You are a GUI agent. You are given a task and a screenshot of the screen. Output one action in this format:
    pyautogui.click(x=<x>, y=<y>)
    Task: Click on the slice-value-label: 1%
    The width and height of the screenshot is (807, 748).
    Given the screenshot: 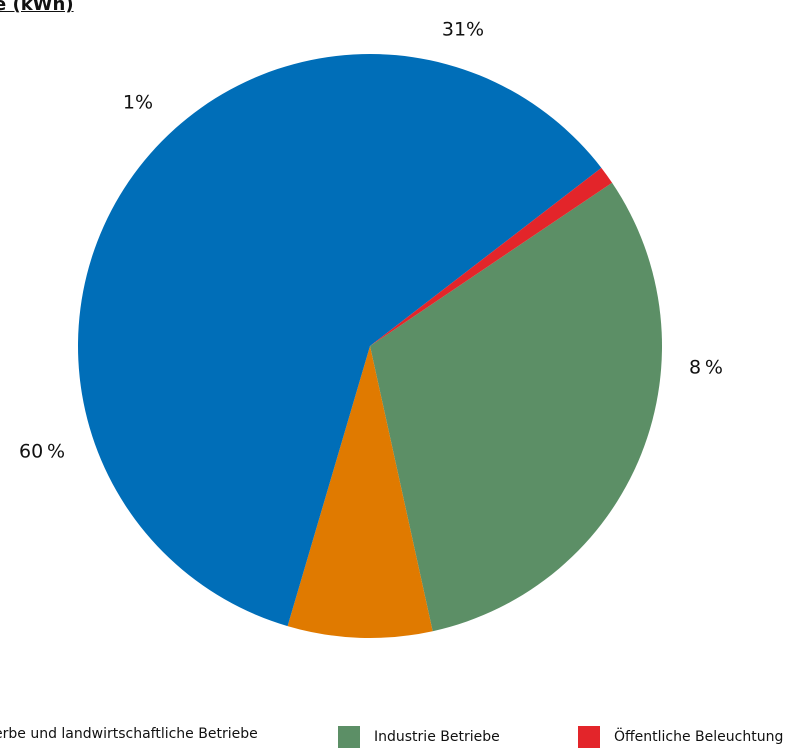 What is the action you would take?
    pyautogui.click(x=138, y=103)
    